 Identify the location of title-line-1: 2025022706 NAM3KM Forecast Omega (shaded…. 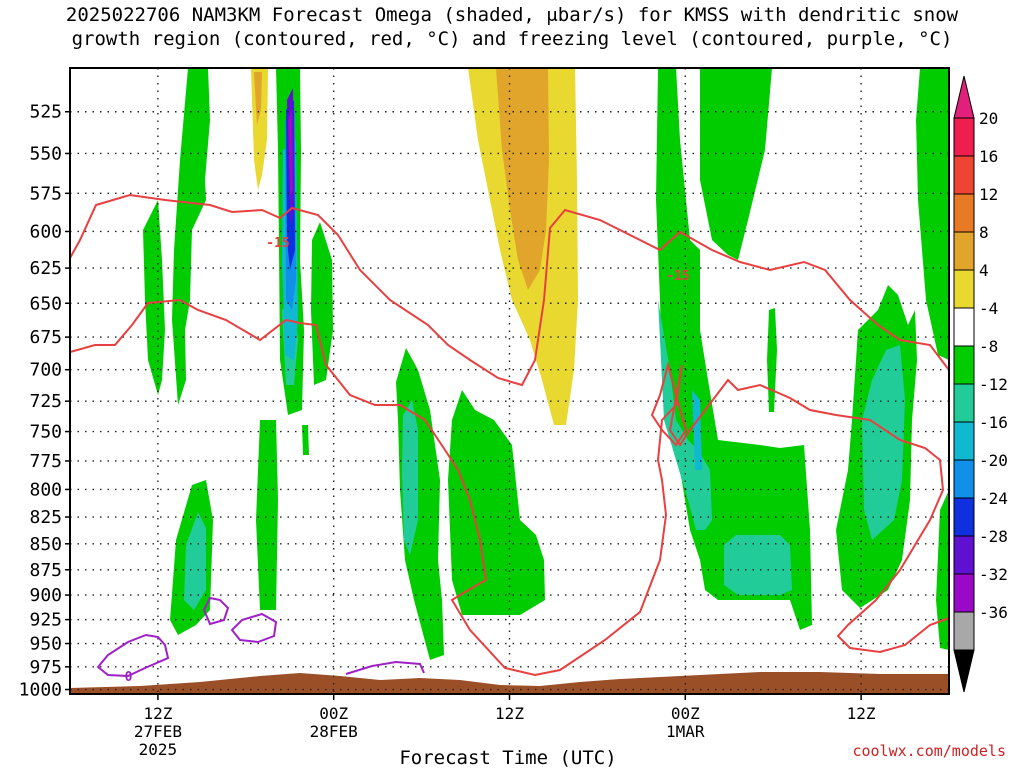
(512, 15).